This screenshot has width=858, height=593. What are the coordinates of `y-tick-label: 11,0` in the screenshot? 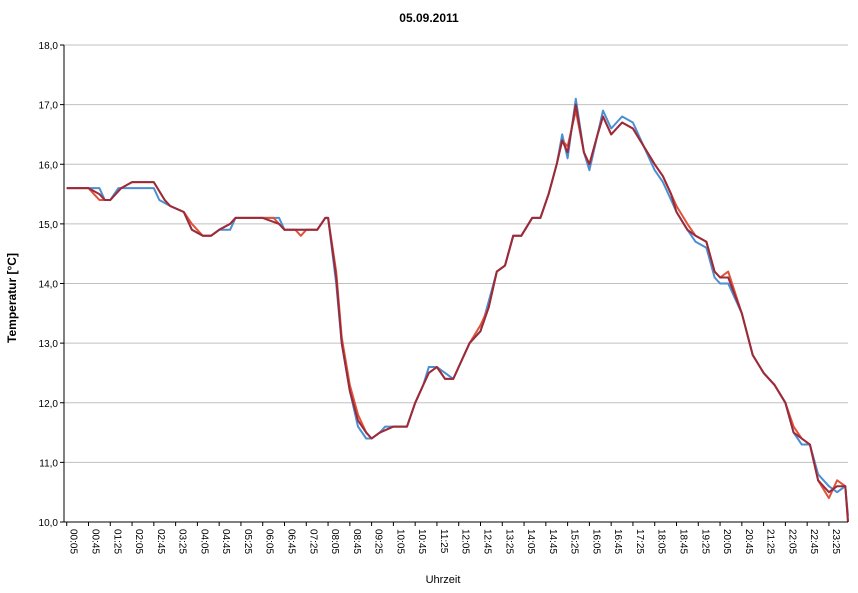 It's located at (48, 463).